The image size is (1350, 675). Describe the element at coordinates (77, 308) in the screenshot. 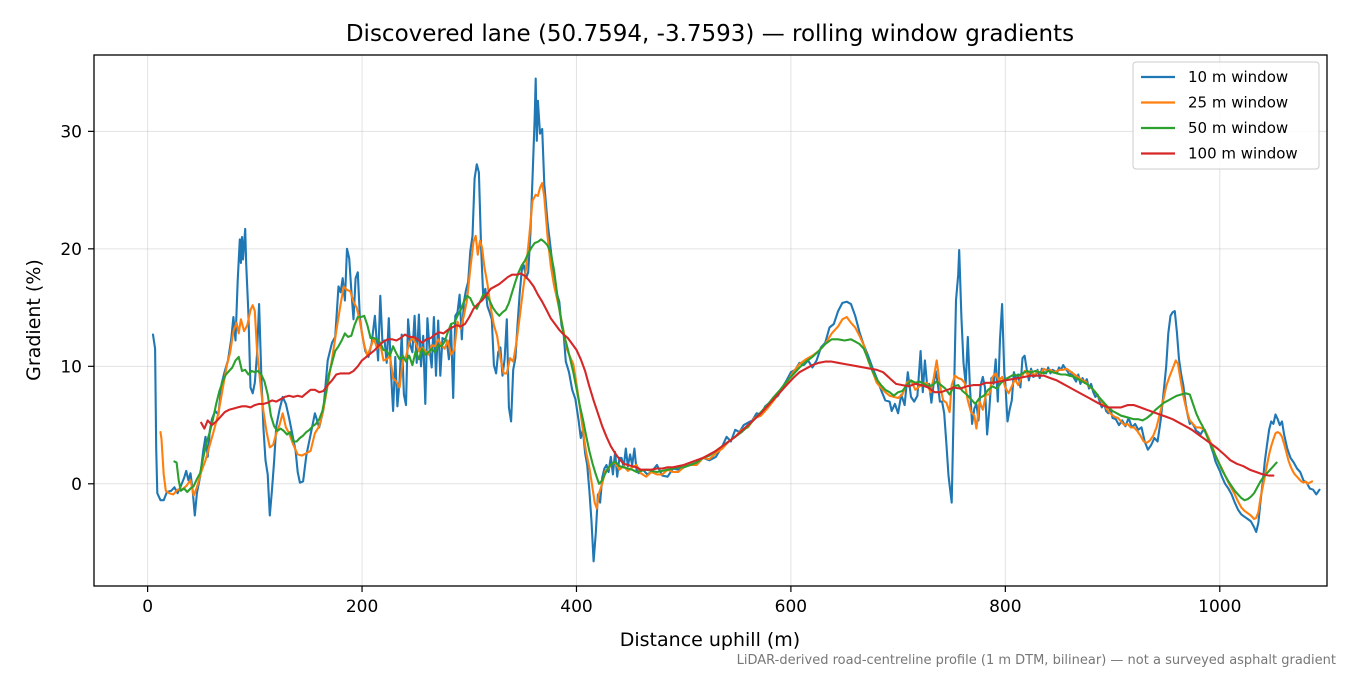

I see `y-axis-ticks: 0 10 20 30` at that location.